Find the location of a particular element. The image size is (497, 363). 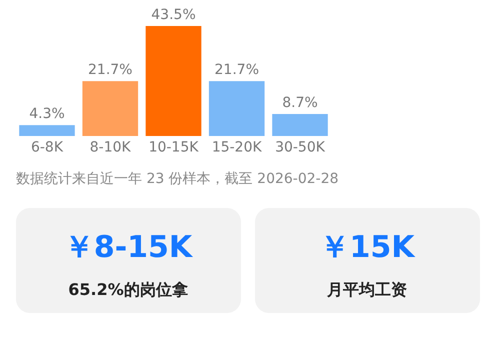

text: 65.2%的岗位拿 is located at coordinates (128, 289).